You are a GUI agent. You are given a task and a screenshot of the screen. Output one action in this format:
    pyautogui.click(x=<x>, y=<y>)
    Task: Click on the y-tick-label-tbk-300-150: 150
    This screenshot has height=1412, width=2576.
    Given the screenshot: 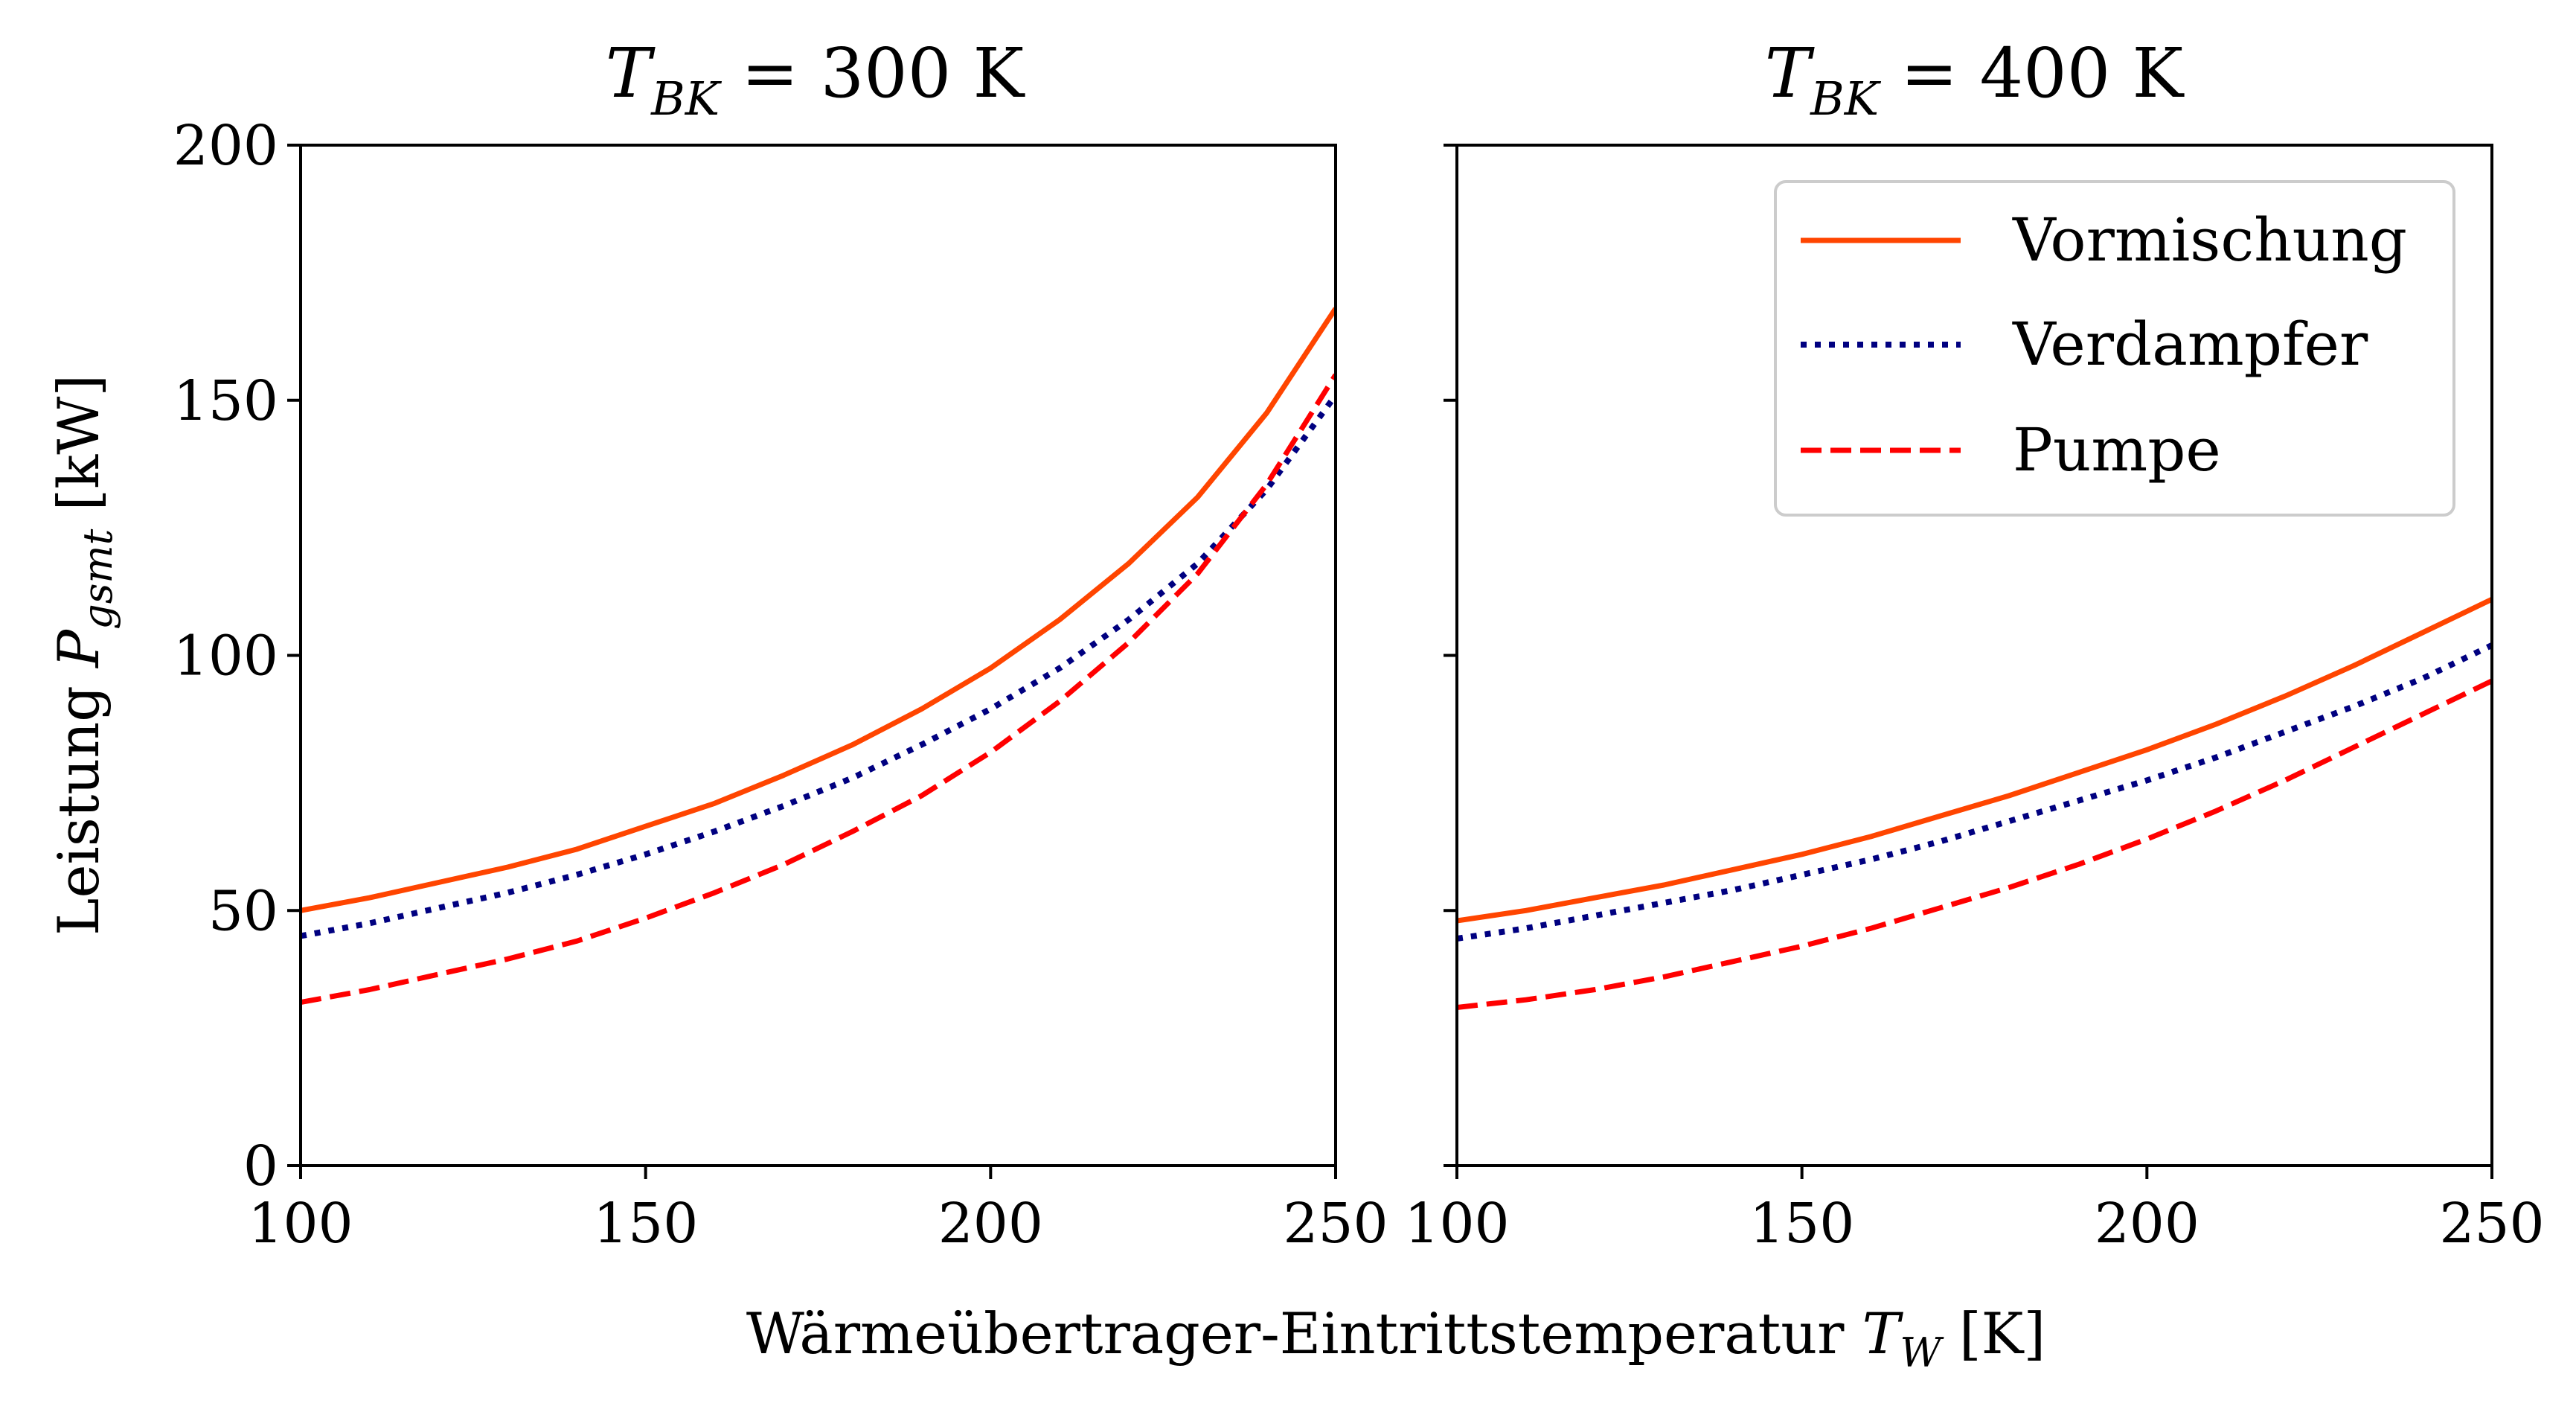 What is the action you would take?
    pyautogui.click(x=226, y=401)
    